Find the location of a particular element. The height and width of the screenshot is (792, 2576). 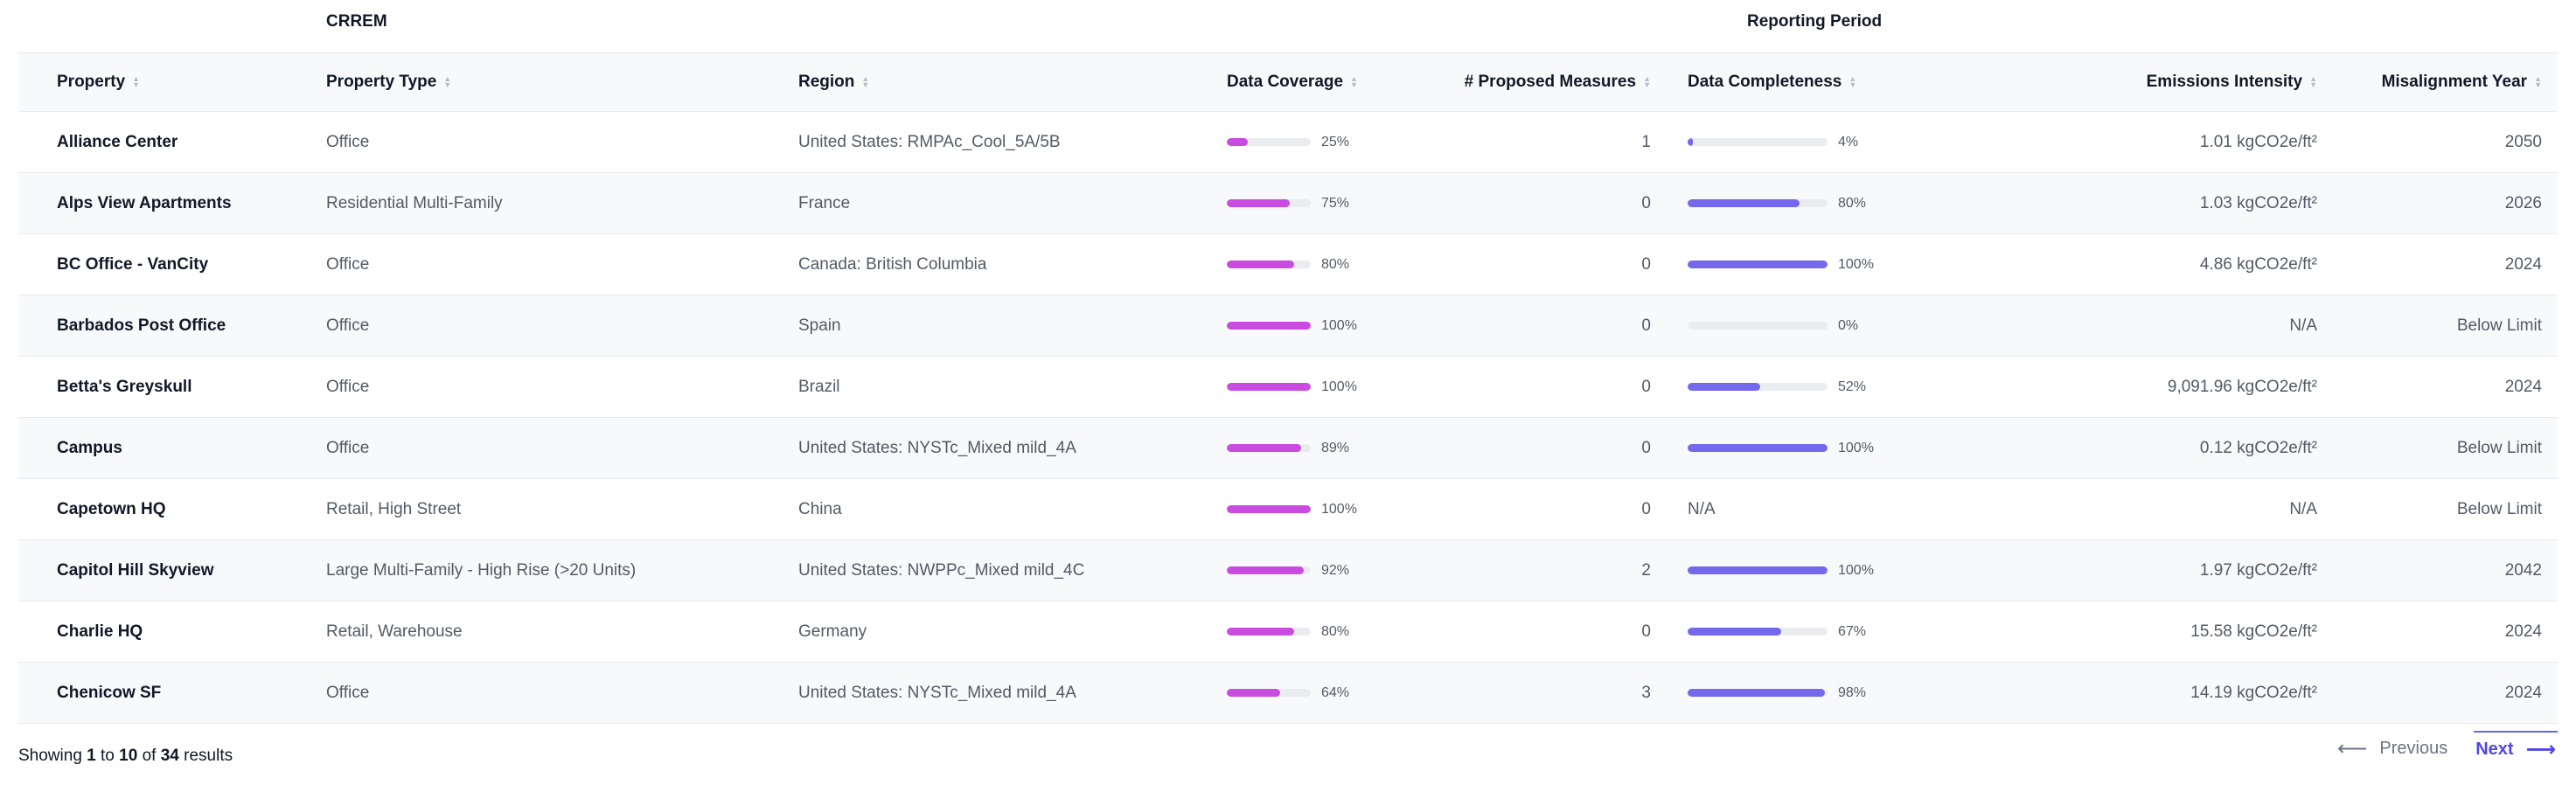

property-cell: Campus is located at coordinates (172, 448).